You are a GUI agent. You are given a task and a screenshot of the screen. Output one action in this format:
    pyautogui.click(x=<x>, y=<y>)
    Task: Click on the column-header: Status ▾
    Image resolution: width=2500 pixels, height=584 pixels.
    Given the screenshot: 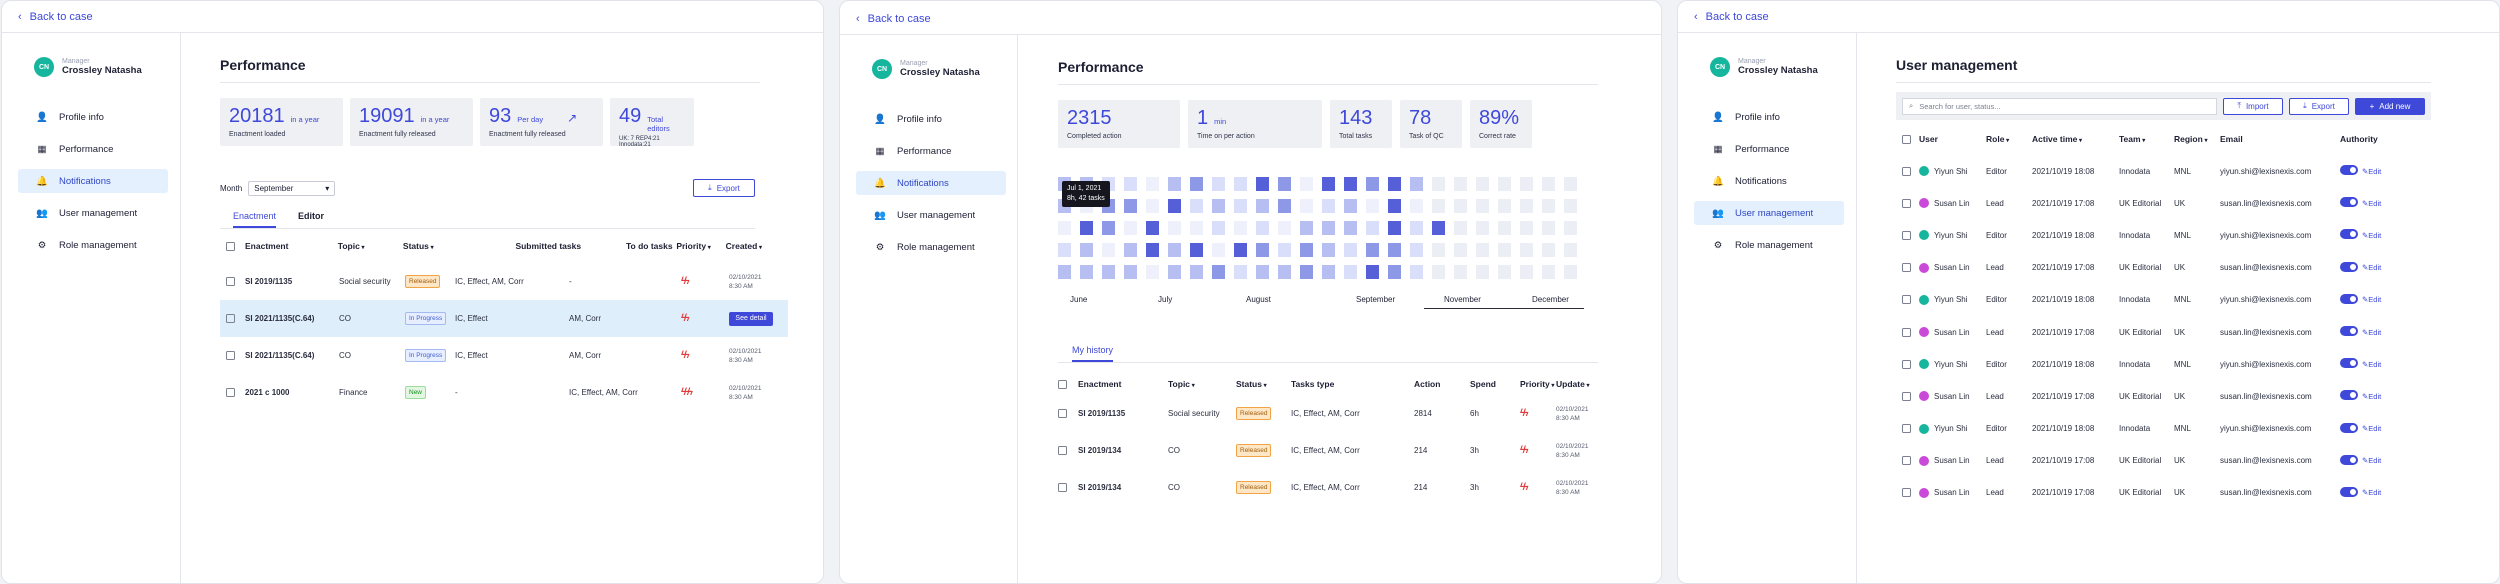 What is the action you would take?
    pyautogui.click(x=1251, y=384)
    